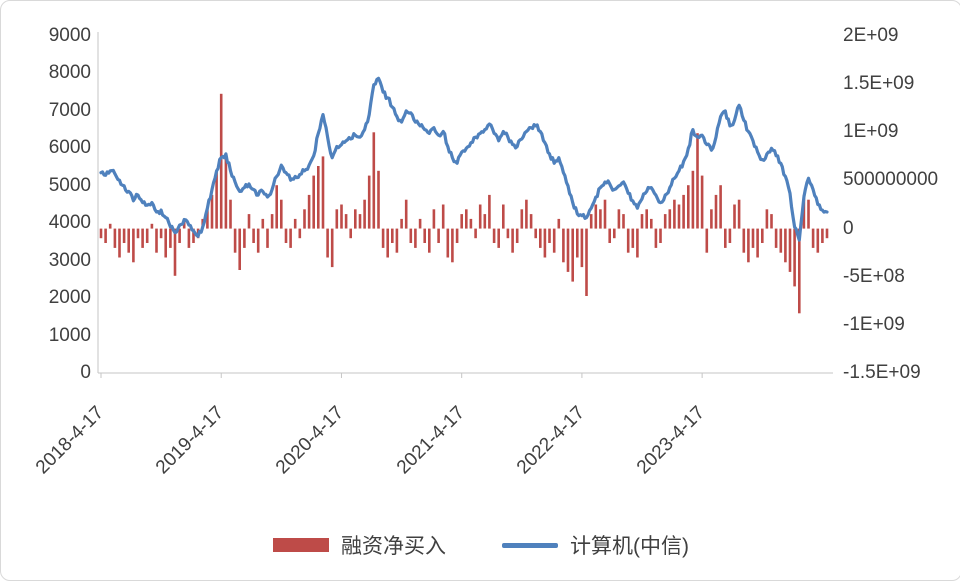 This screenshot has height=581, width=960. I want to click on left-axis-tick-label: 3000, so click(69, 260).